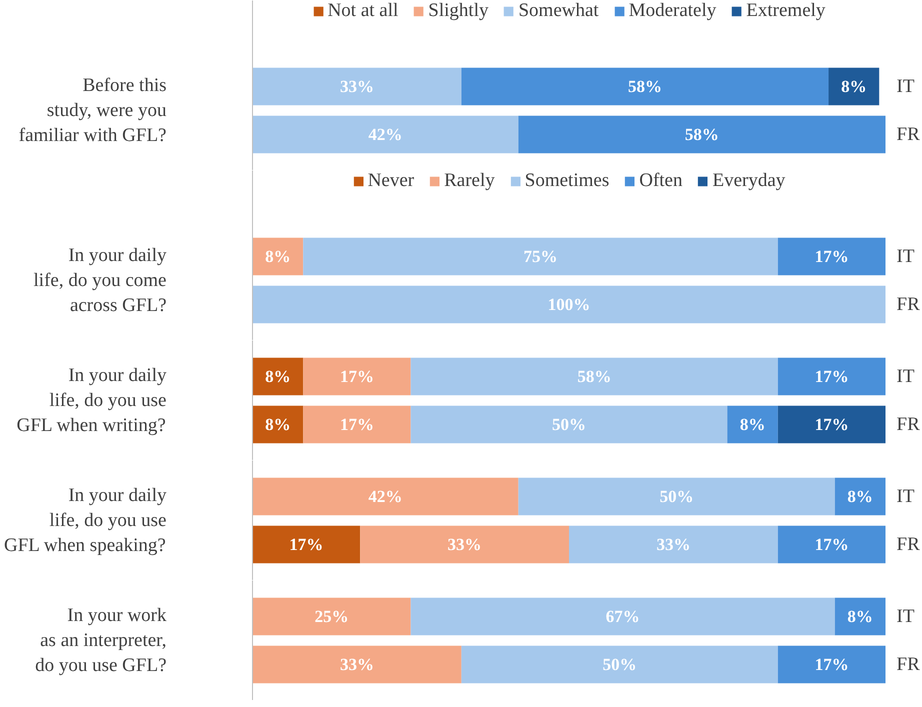 Image resolution: width=922 pixels, height=707 pixels. I want to click on legend-label: Moderately, so click(672, 11).